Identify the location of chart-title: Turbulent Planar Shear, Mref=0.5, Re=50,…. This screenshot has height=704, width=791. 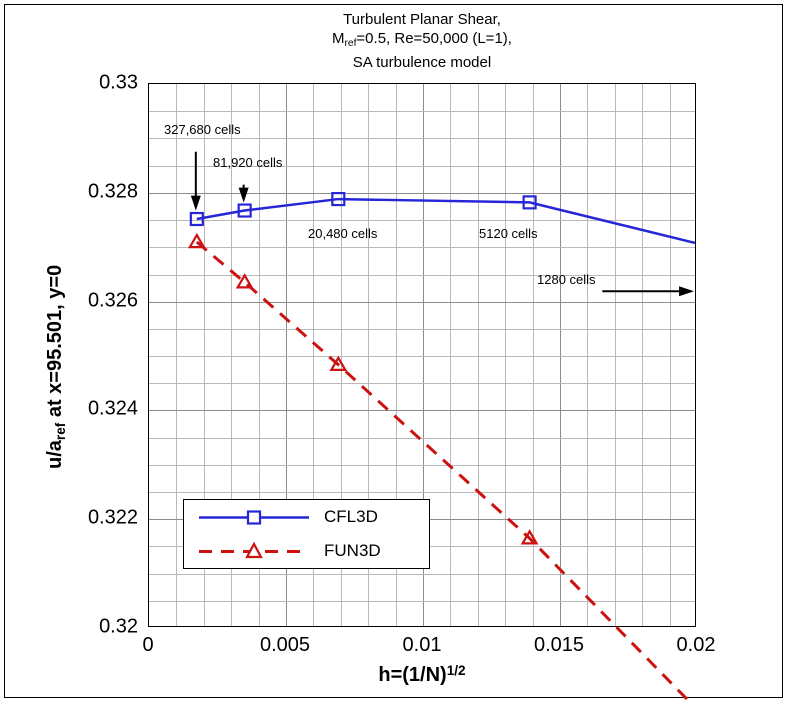
(422, 41).